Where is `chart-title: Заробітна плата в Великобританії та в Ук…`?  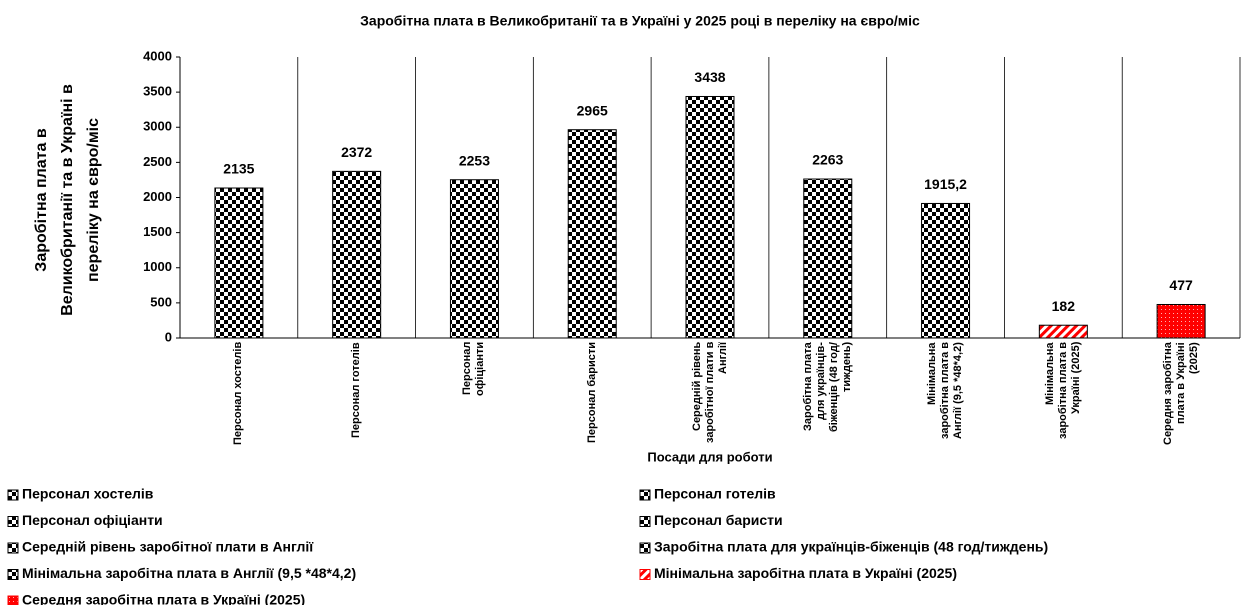 chart-title: Заробітна плата в Великобританії та в Ук… is located at coordinates (640, 21).